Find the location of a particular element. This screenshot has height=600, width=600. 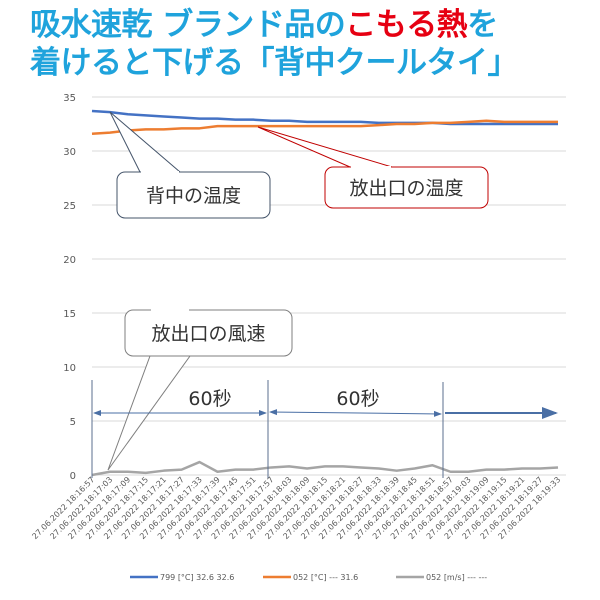

callout-outlet-temp: 放出口の温度 is located at coordinates (373, 167).